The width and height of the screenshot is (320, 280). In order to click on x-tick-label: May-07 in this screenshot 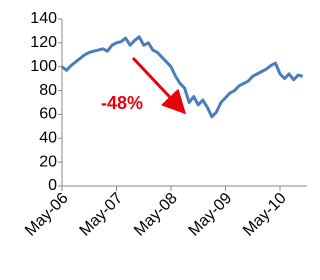, I will do `click(102, 215)`.